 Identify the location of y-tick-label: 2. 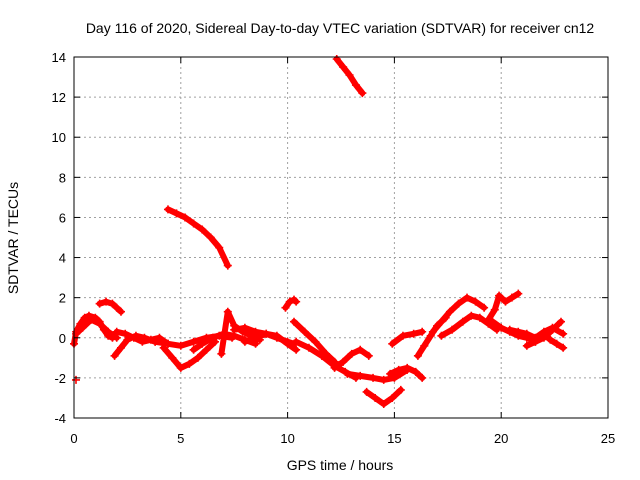
(62, 298).